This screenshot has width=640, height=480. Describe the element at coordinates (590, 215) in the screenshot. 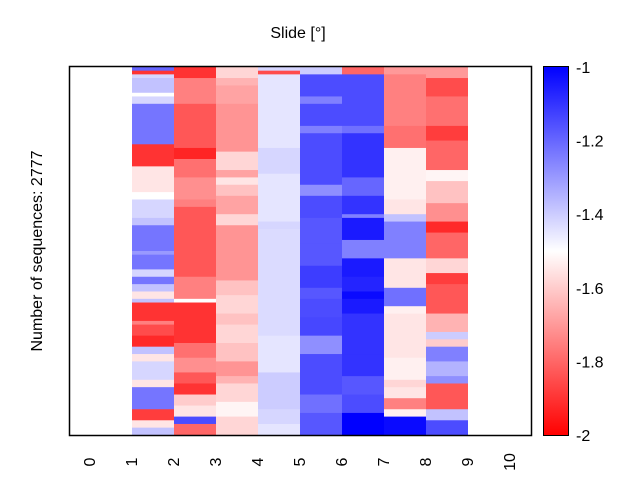

I see `colorbar-tick-label: -1.4` at that location.